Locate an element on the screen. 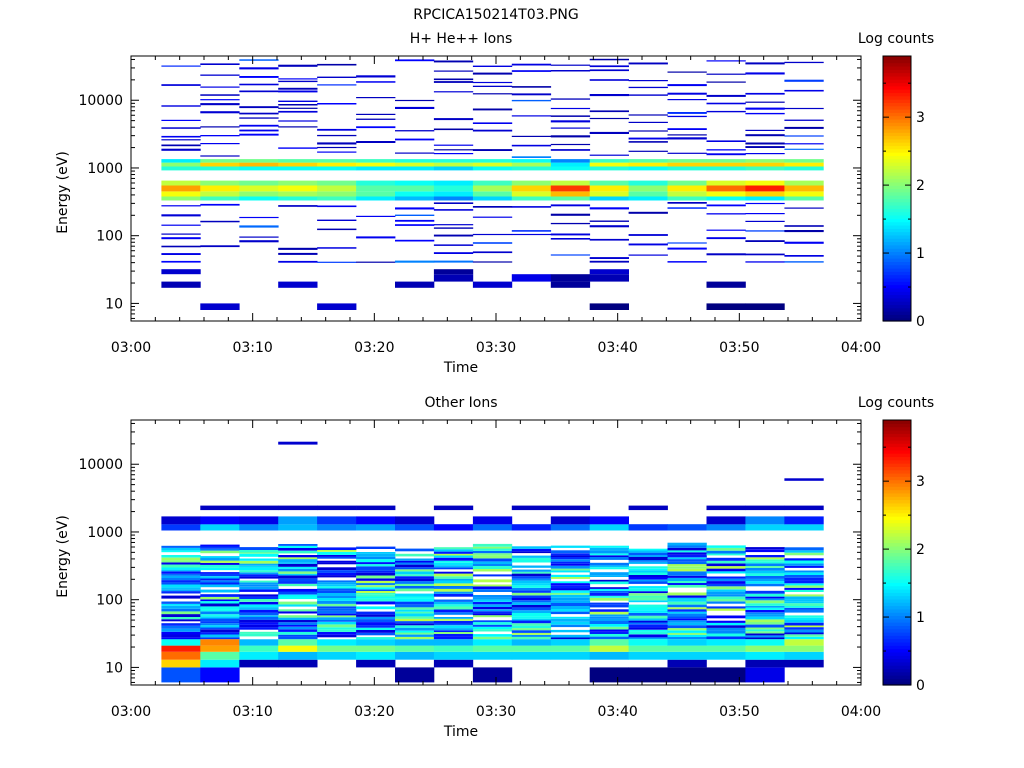 The width and height of the screenshot is (1024, 768). x-tick-label: 04:00 is located at coordinates (861, 712).